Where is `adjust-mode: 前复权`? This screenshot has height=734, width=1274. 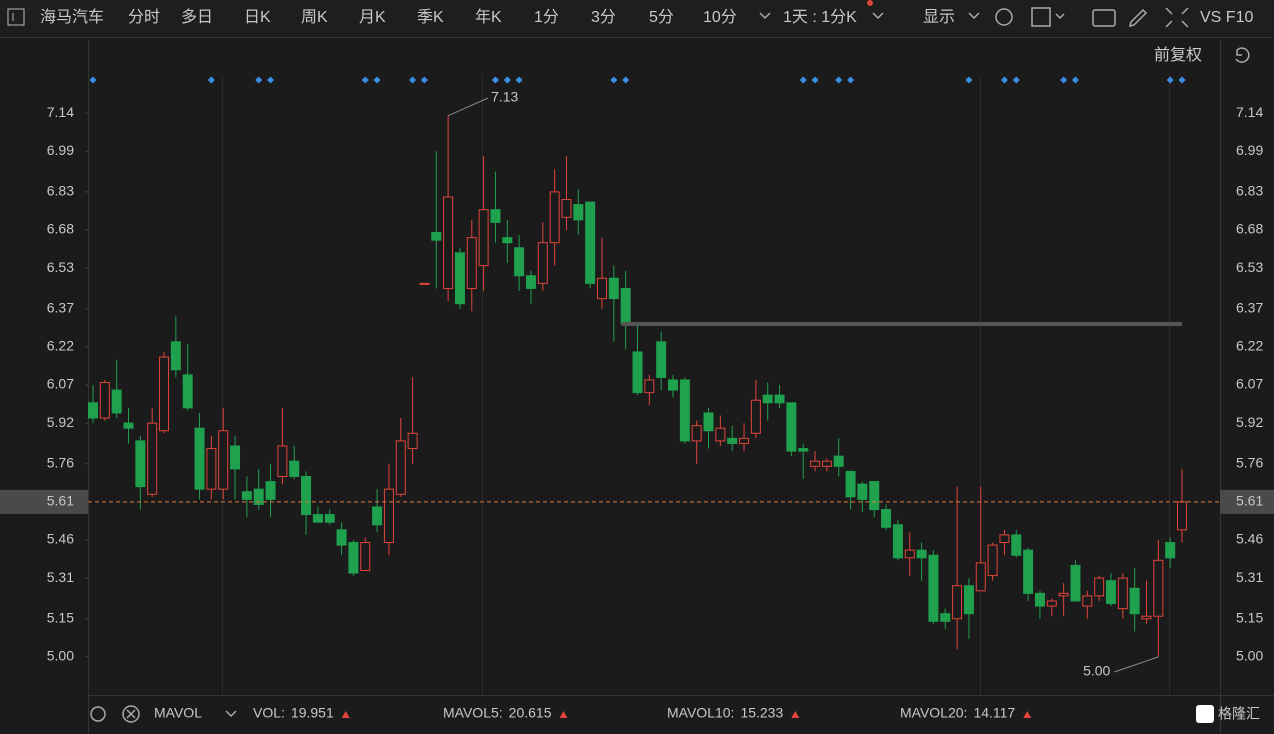 adjust-mode: 前复权 is located at coordinates (1178, 55).